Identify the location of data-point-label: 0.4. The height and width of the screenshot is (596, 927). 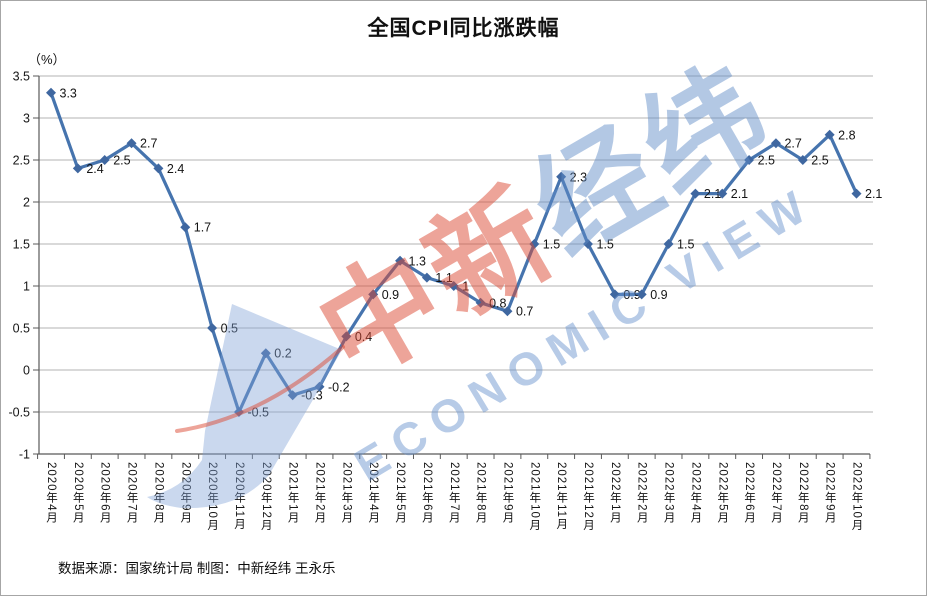
(363, 337).